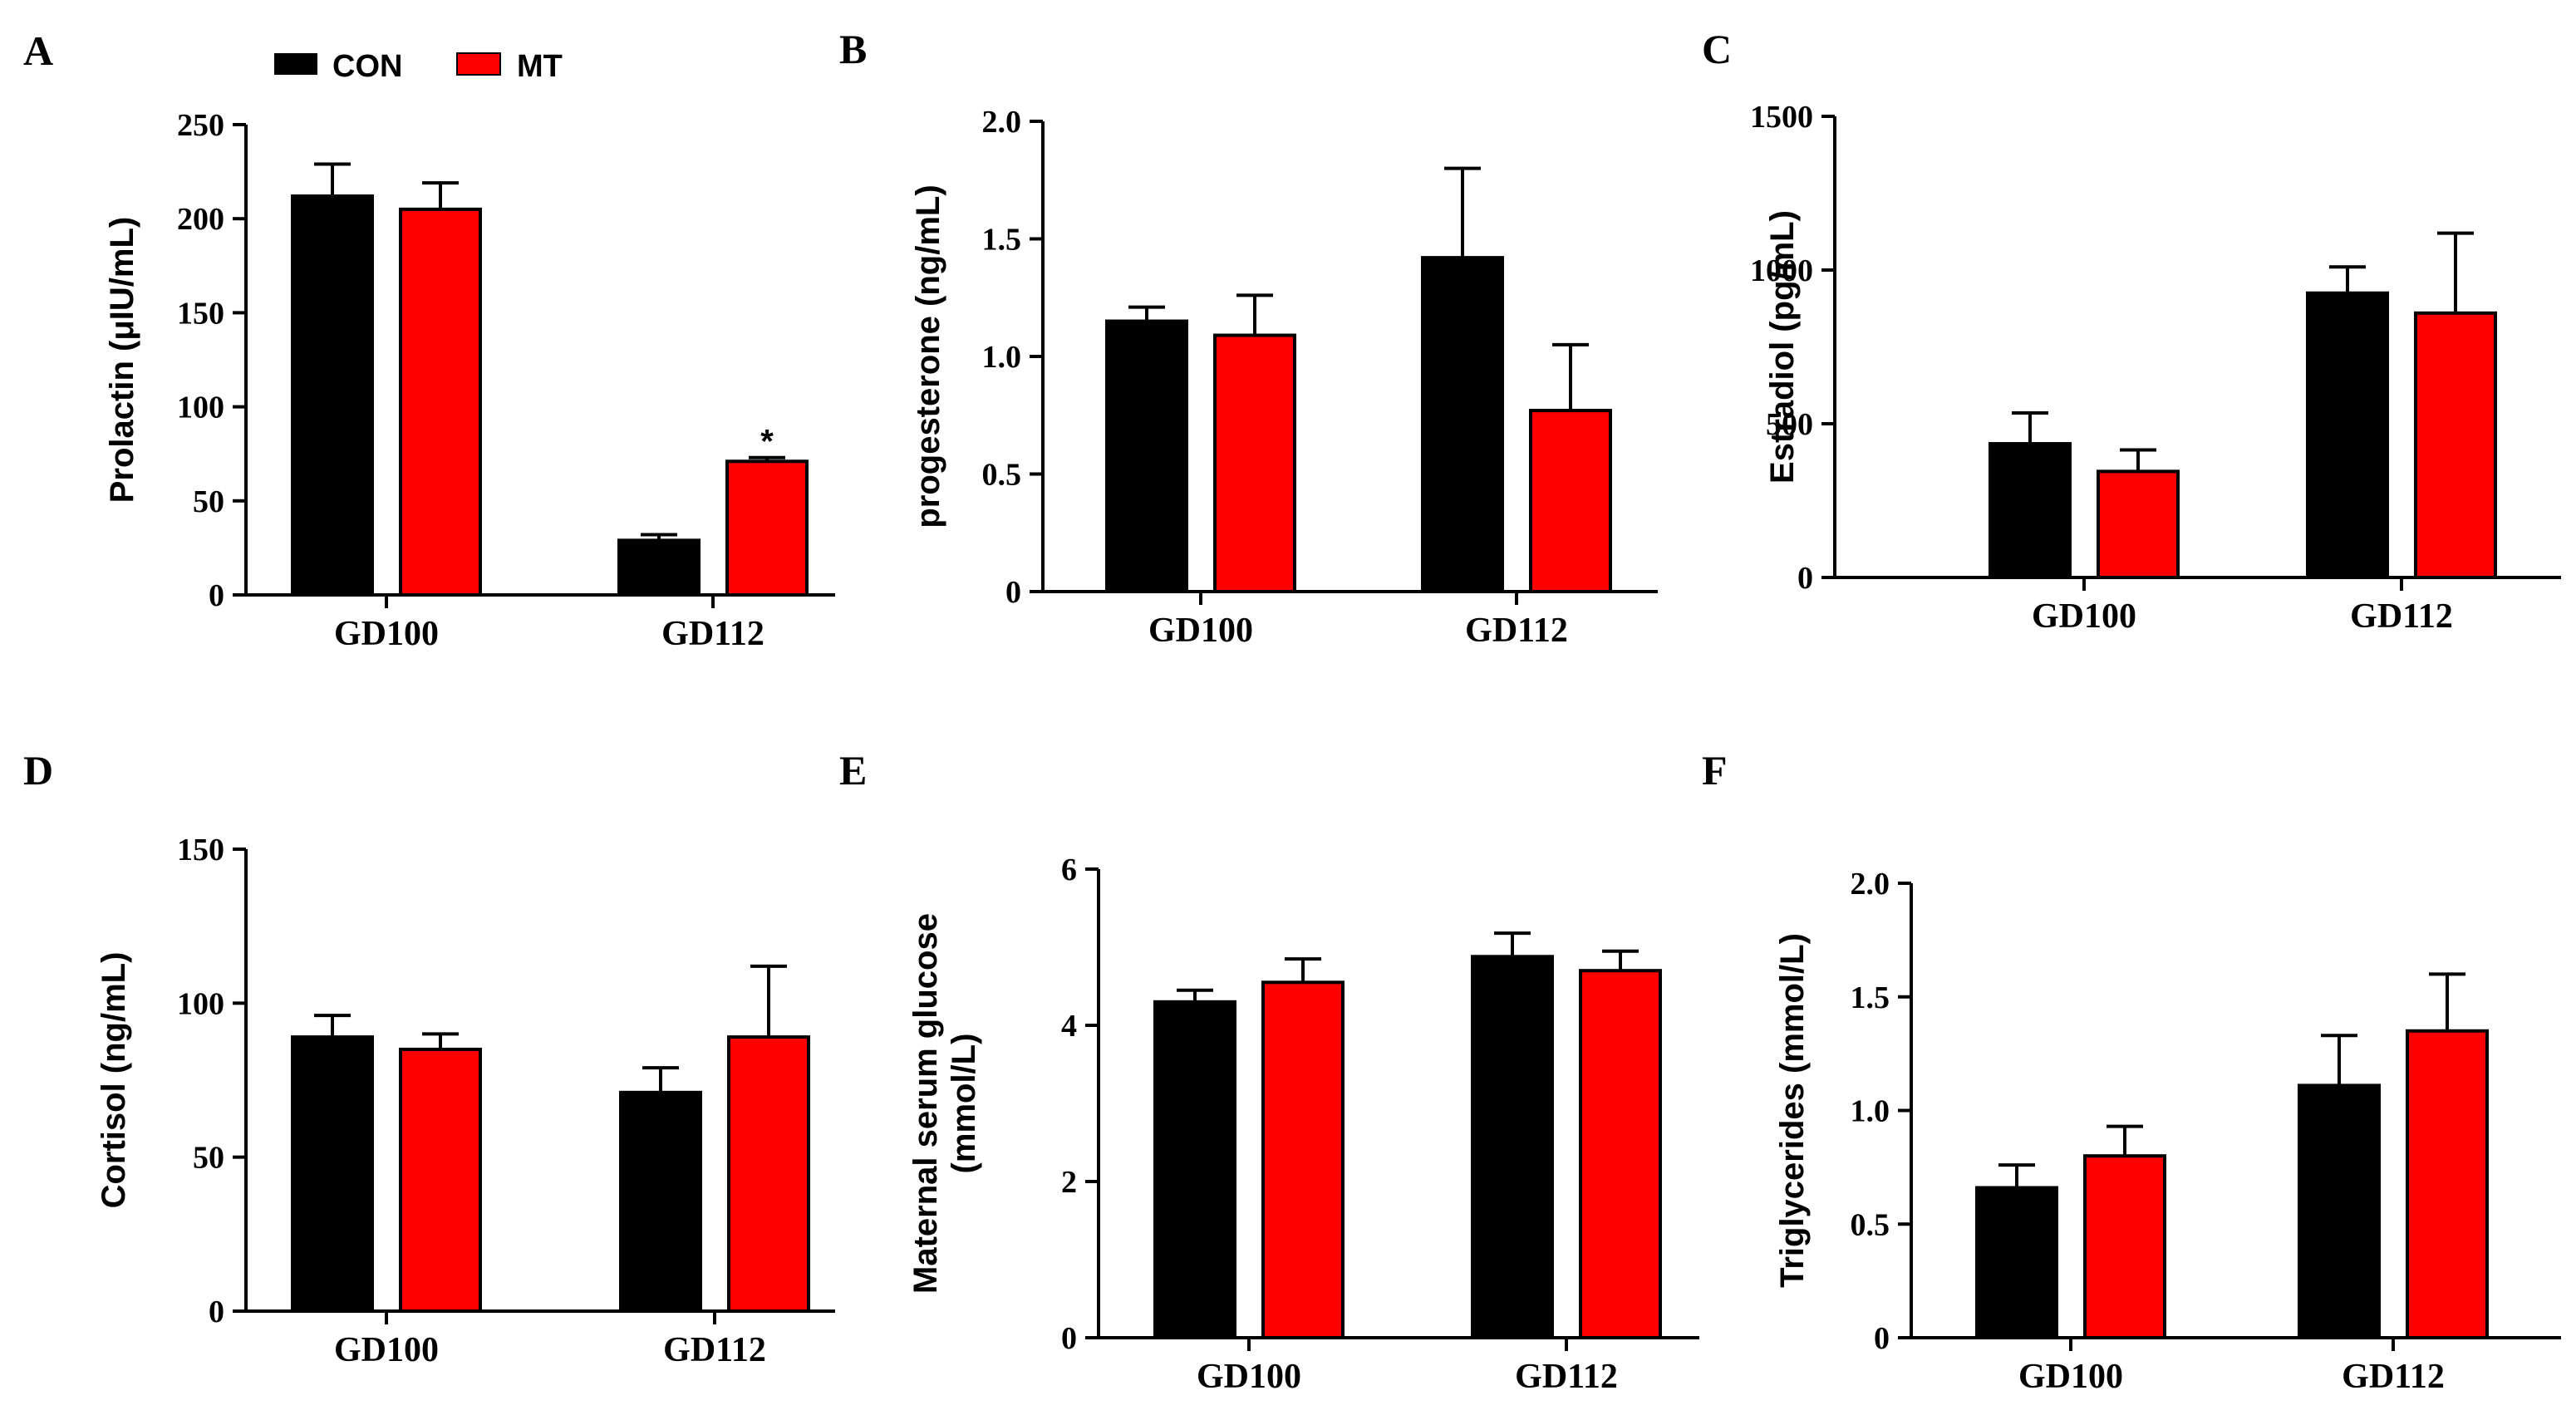  Describe the element at coordinates (1790, 424) in the screenshot. I see `y-tick-label-c: 500` at that location.